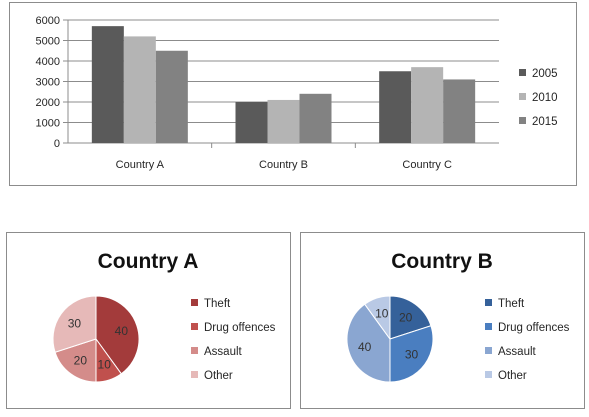  Describe the element at coordinates (48, 83) in the screenshot. I see `y-tick-label: 3000` at that location.